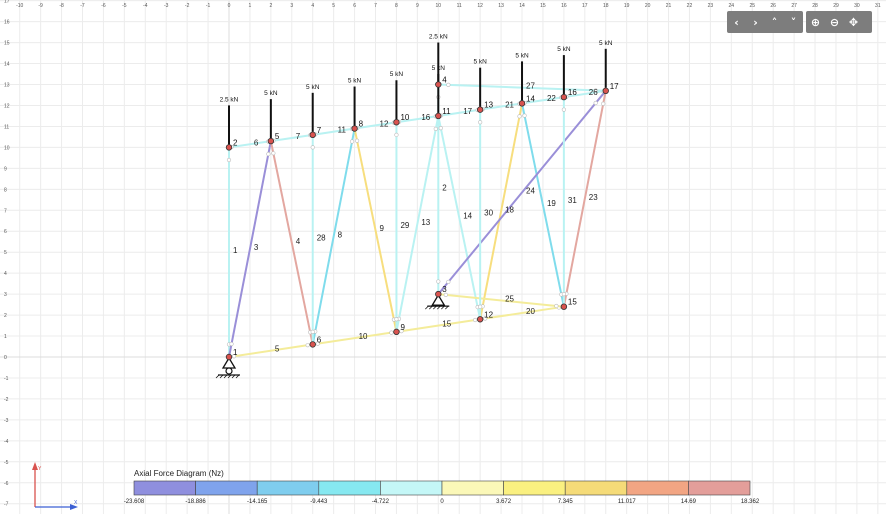 The width and height of the screenshot is (886, 514). I want to click on grid-tick-x: 10, so click(439, 6).